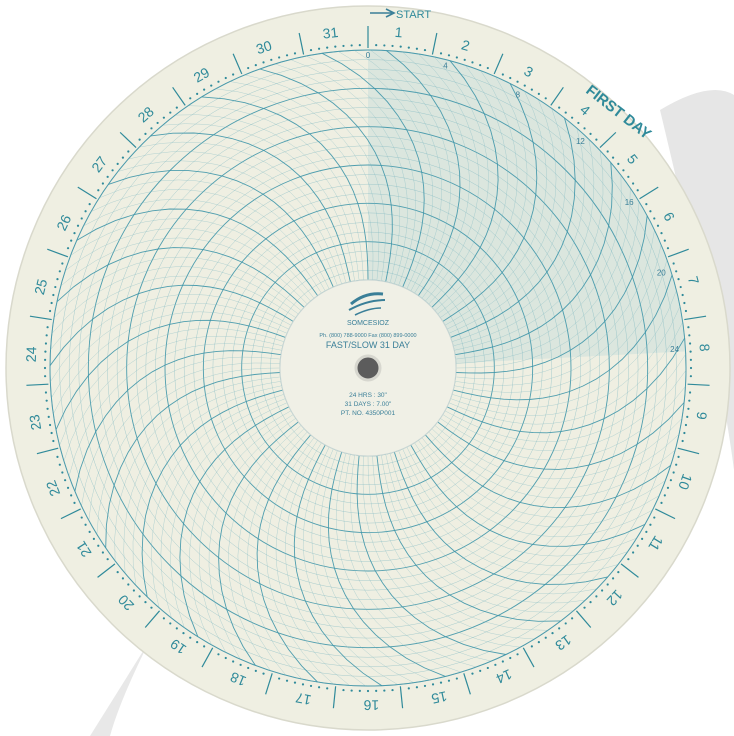  What do you see at coordinates (53, 488) in the screenshot?
I see `day-number: 22` at bounding box center [53, 488].